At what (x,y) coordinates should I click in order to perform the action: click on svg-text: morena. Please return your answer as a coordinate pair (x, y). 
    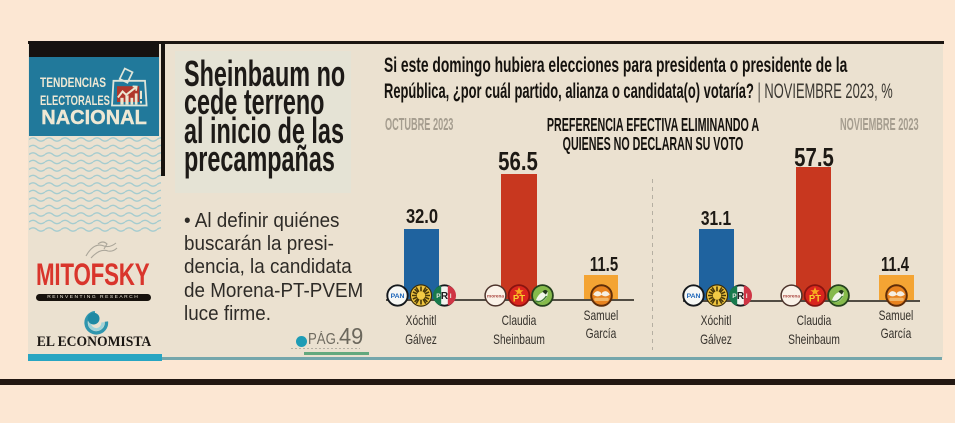
    Looking at the image, I should click on (495, 295).